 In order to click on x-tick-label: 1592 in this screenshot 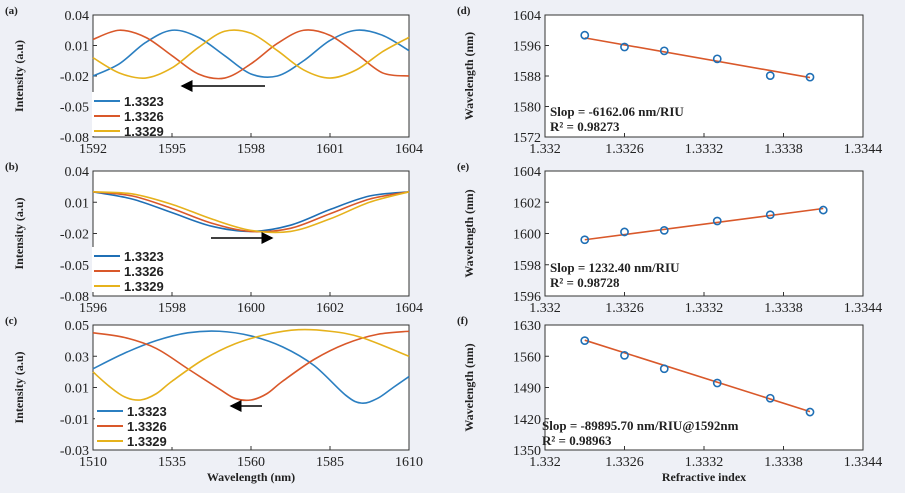, I will do `click(93, 149)`.